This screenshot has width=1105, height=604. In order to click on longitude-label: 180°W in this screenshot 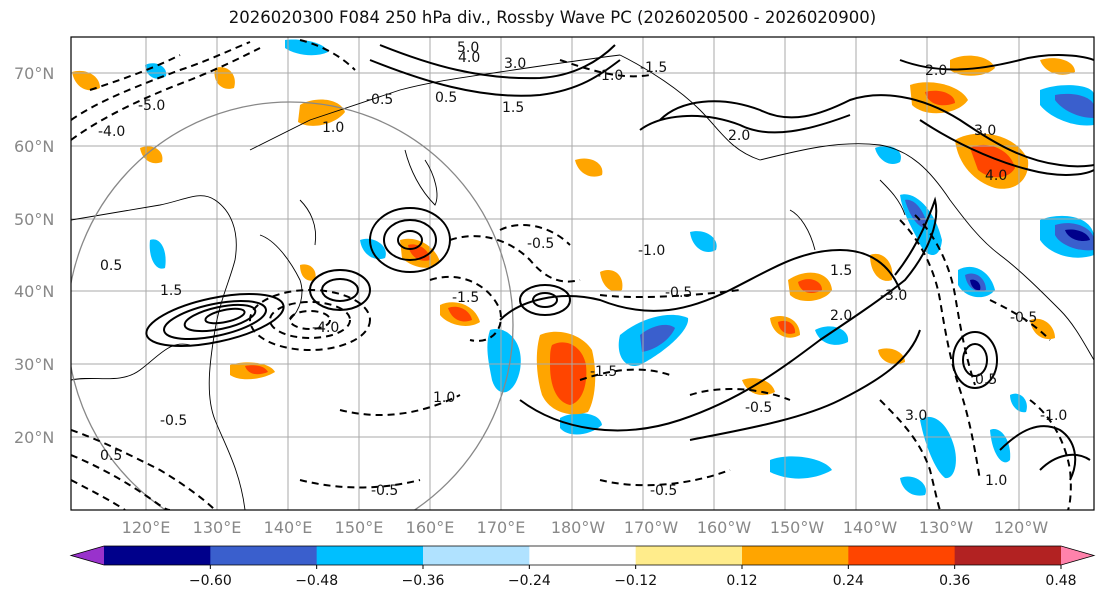, I will do `click(578, 527)`.